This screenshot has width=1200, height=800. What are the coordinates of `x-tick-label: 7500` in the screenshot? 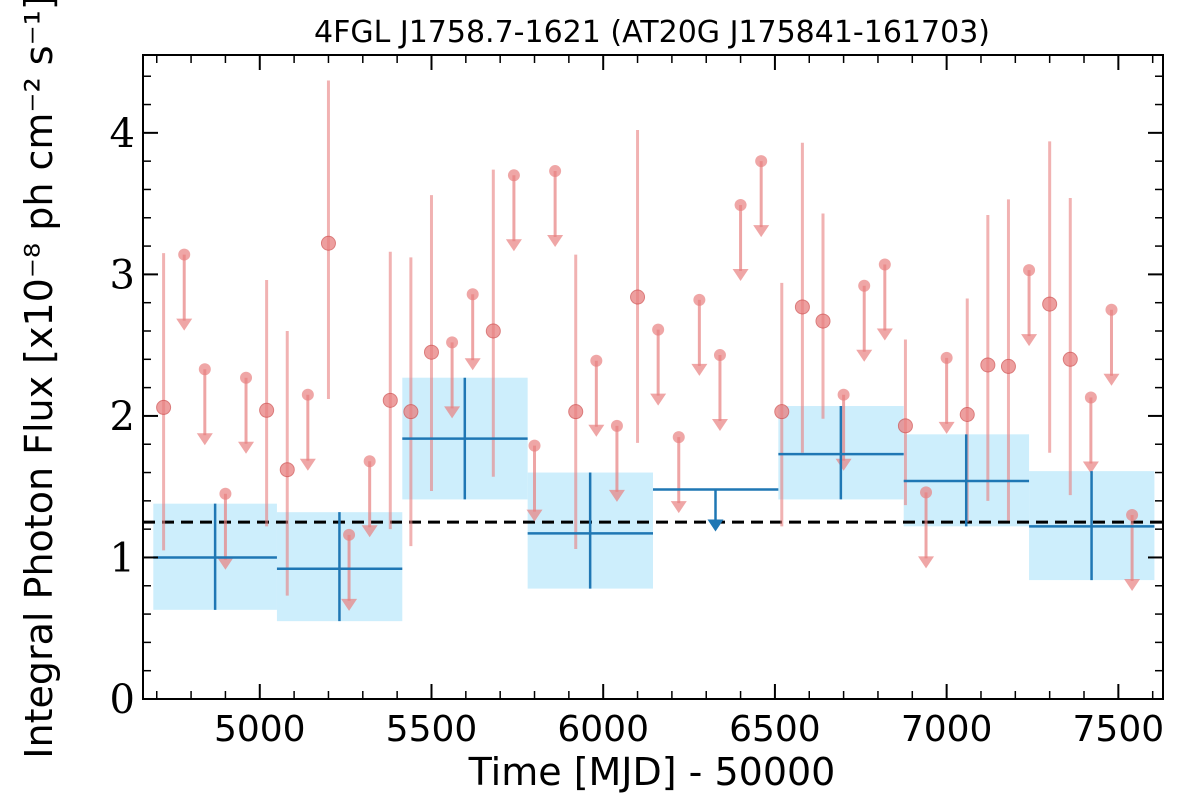 It's located at (1119, 729).